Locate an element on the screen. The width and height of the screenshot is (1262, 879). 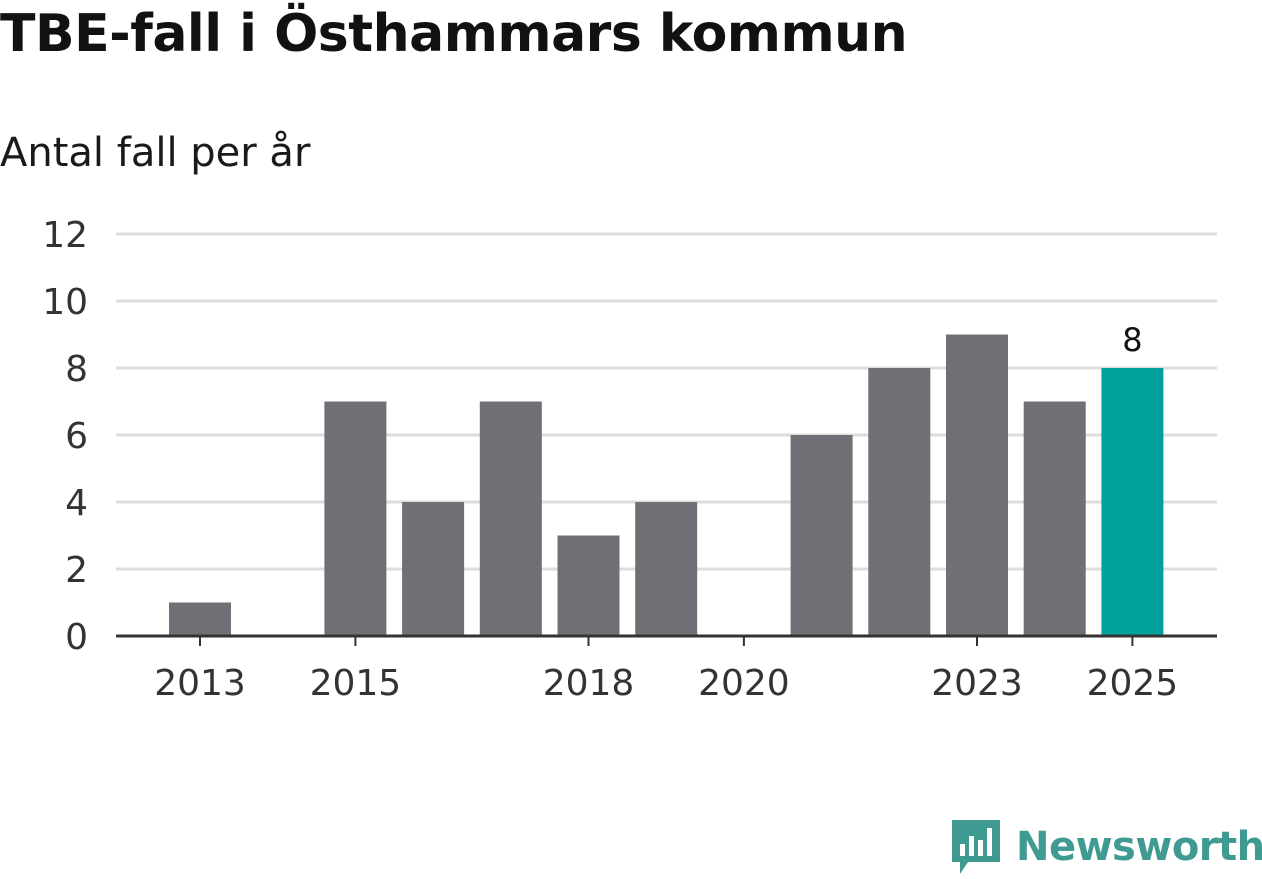
x-tick-label: 2020 is located at coordinates (744, 683).